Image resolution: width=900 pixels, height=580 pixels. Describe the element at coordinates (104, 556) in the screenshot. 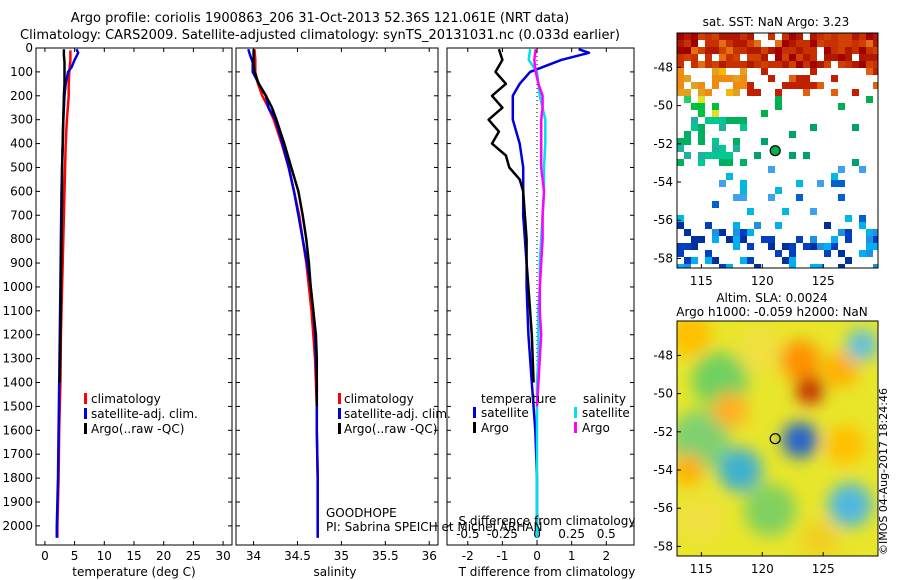

I see `x-tick-label: 10` at that location.